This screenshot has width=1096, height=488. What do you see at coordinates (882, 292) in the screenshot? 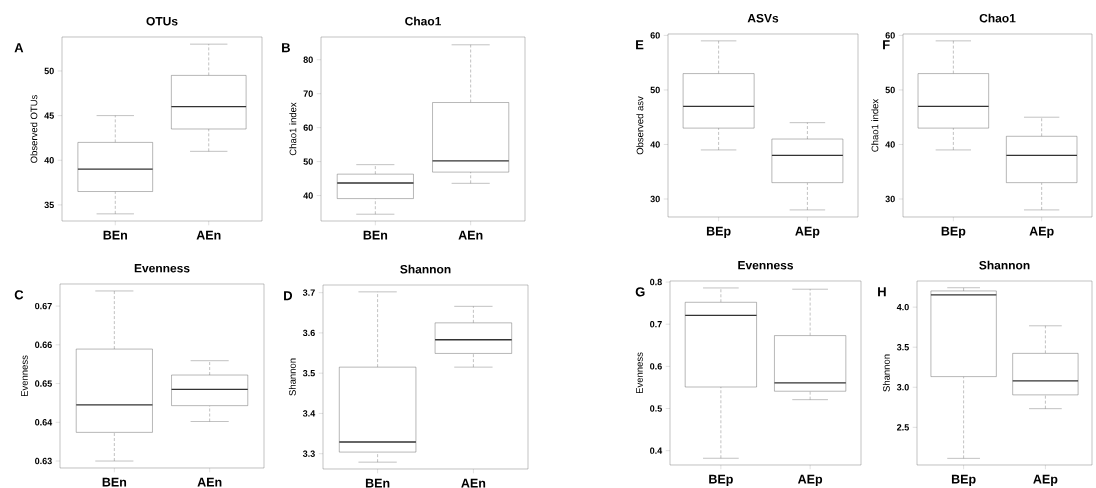
I see `text: H` at bounding box center [882, 292].